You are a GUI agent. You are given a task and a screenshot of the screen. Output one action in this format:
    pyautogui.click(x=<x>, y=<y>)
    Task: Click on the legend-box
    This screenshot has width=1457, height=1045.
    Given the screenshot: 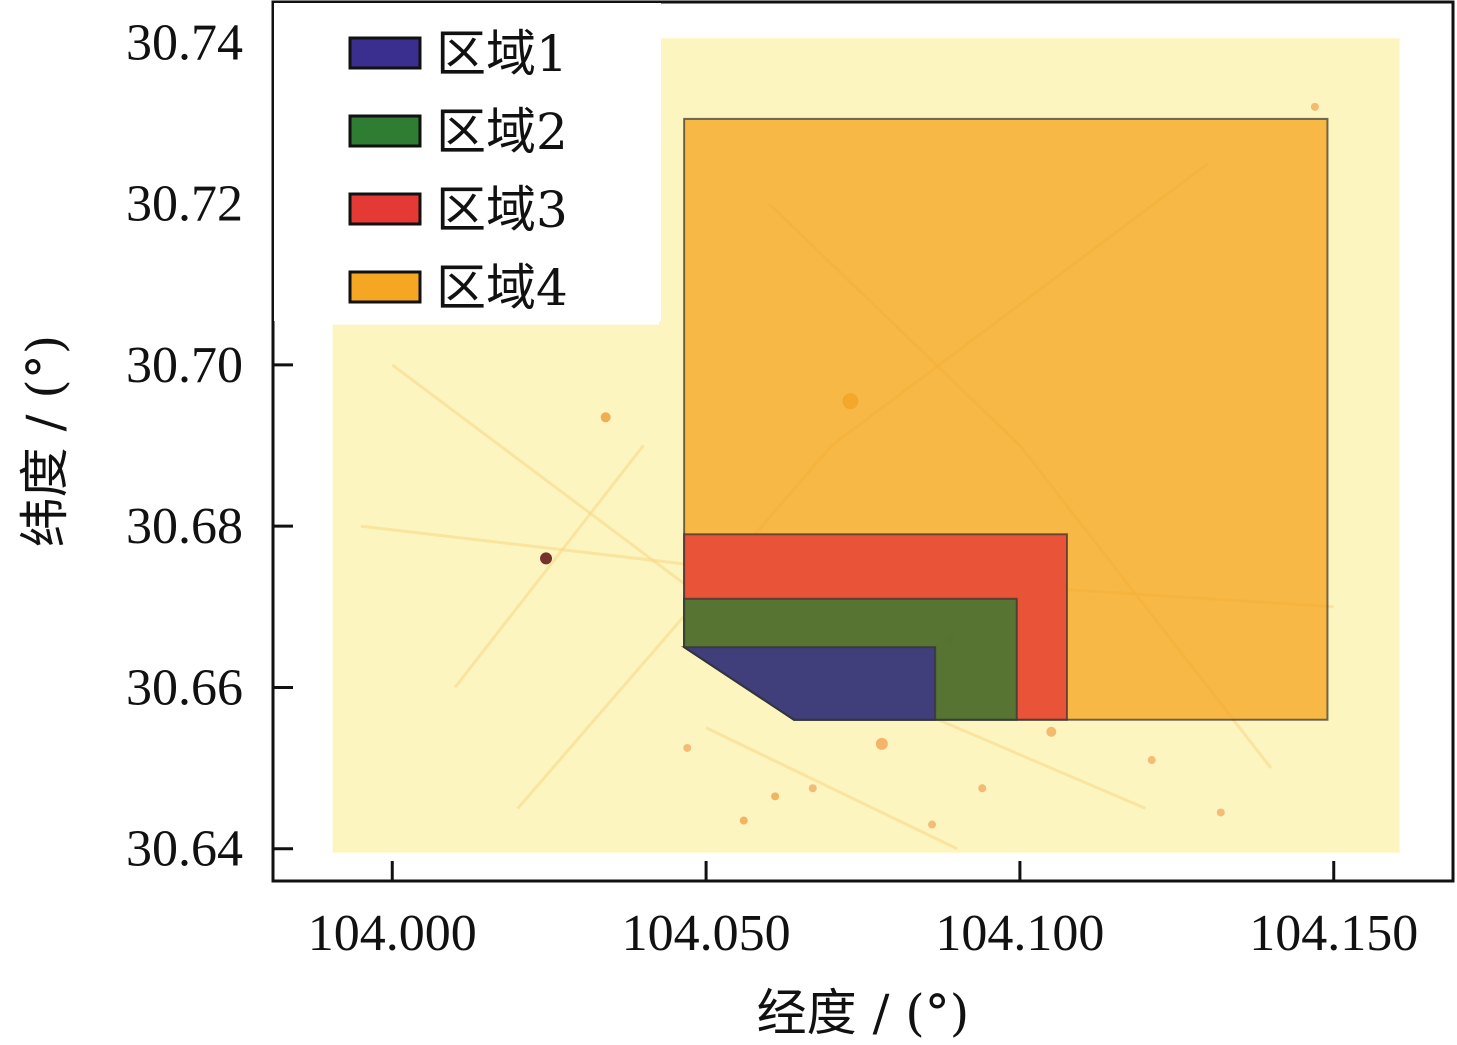 What is the action you would take?
    pyautogui.click(x=467, y=162)
    